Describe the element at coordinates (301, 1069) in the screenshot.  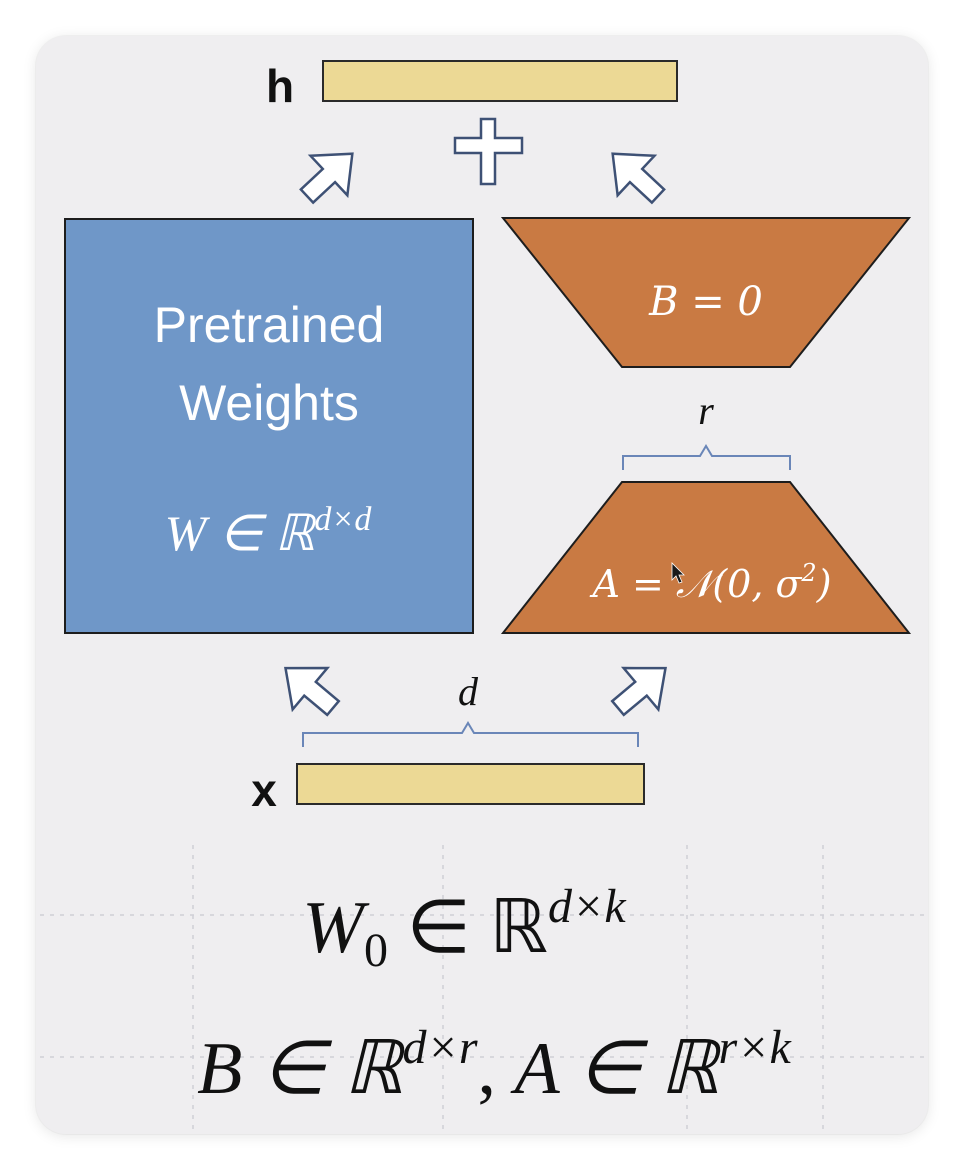
I see `equation-b-base: B ∈ ℝ` at that location.